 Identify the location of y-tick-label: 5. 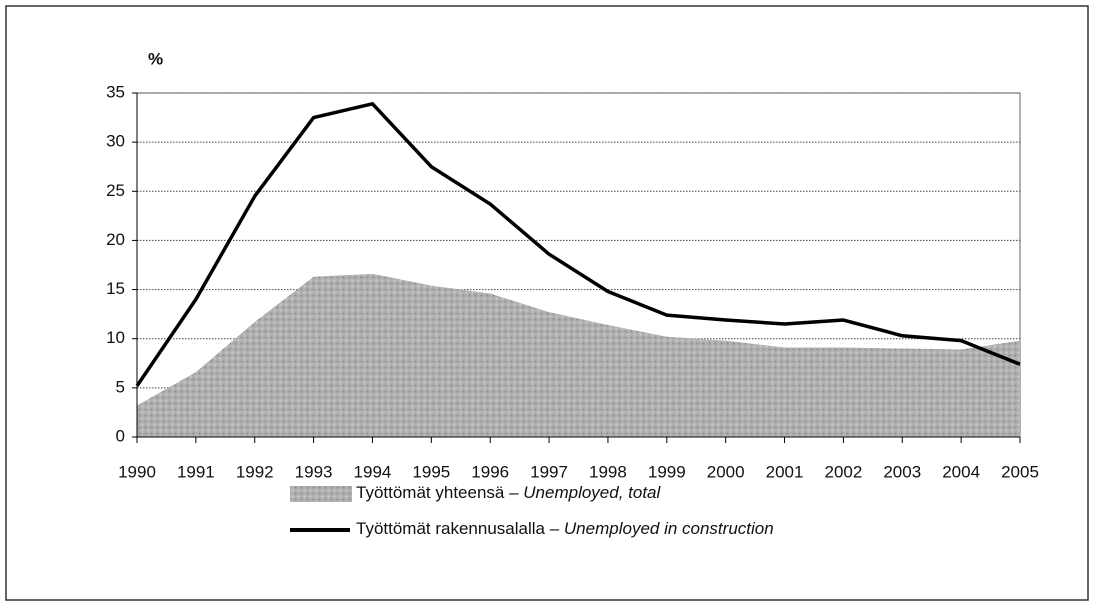
(120, 386).